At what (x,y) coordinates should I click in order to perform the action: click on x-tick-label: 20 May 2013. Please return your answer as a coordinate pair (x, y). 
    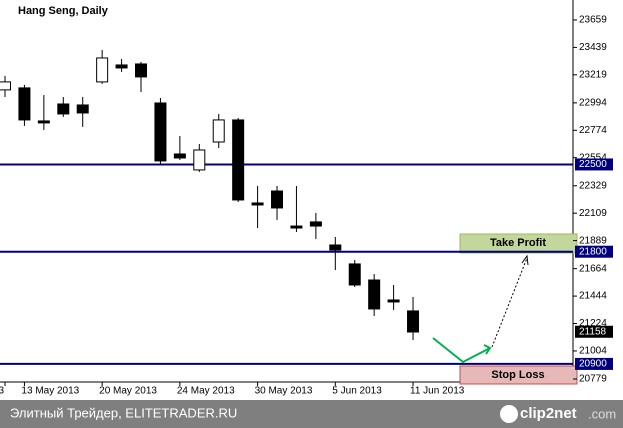
    Looking at the image, I should click on (128, 391).